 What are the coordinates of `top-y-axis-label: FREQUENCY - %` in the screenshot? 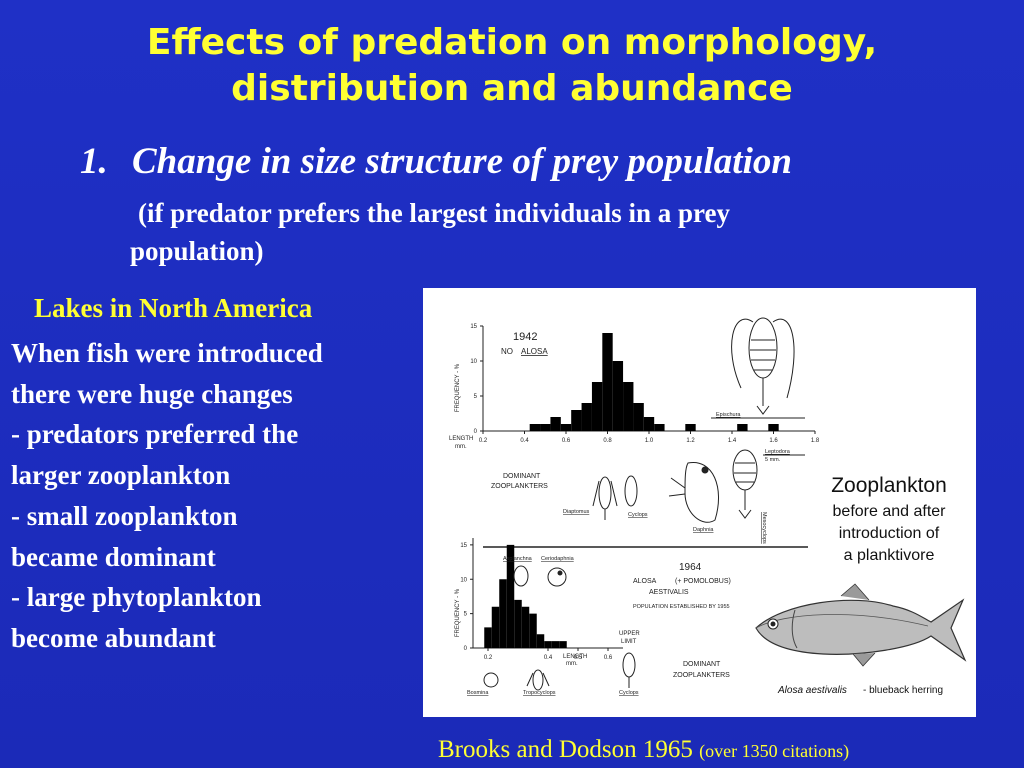 It's located at (458, 387).